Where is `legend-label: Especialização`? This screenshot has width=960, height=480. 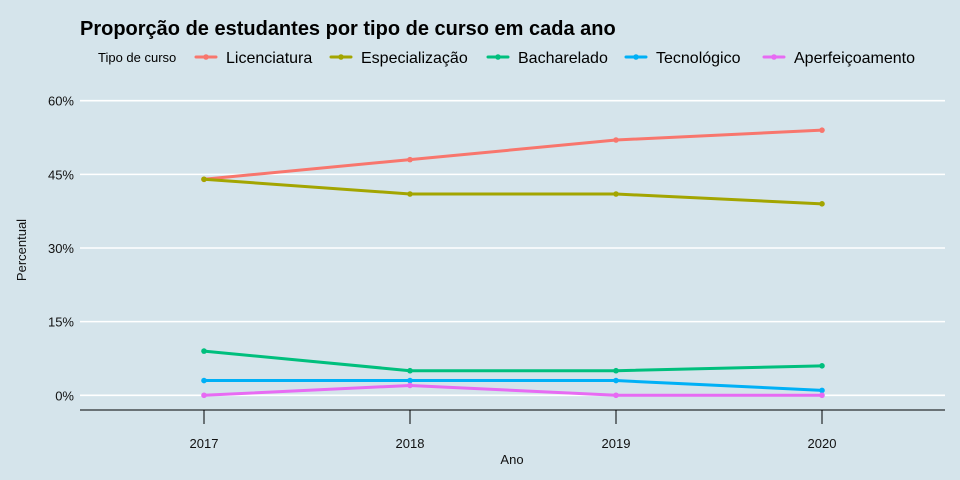 legend-label: Especialização is located at coordinates (414, 58).